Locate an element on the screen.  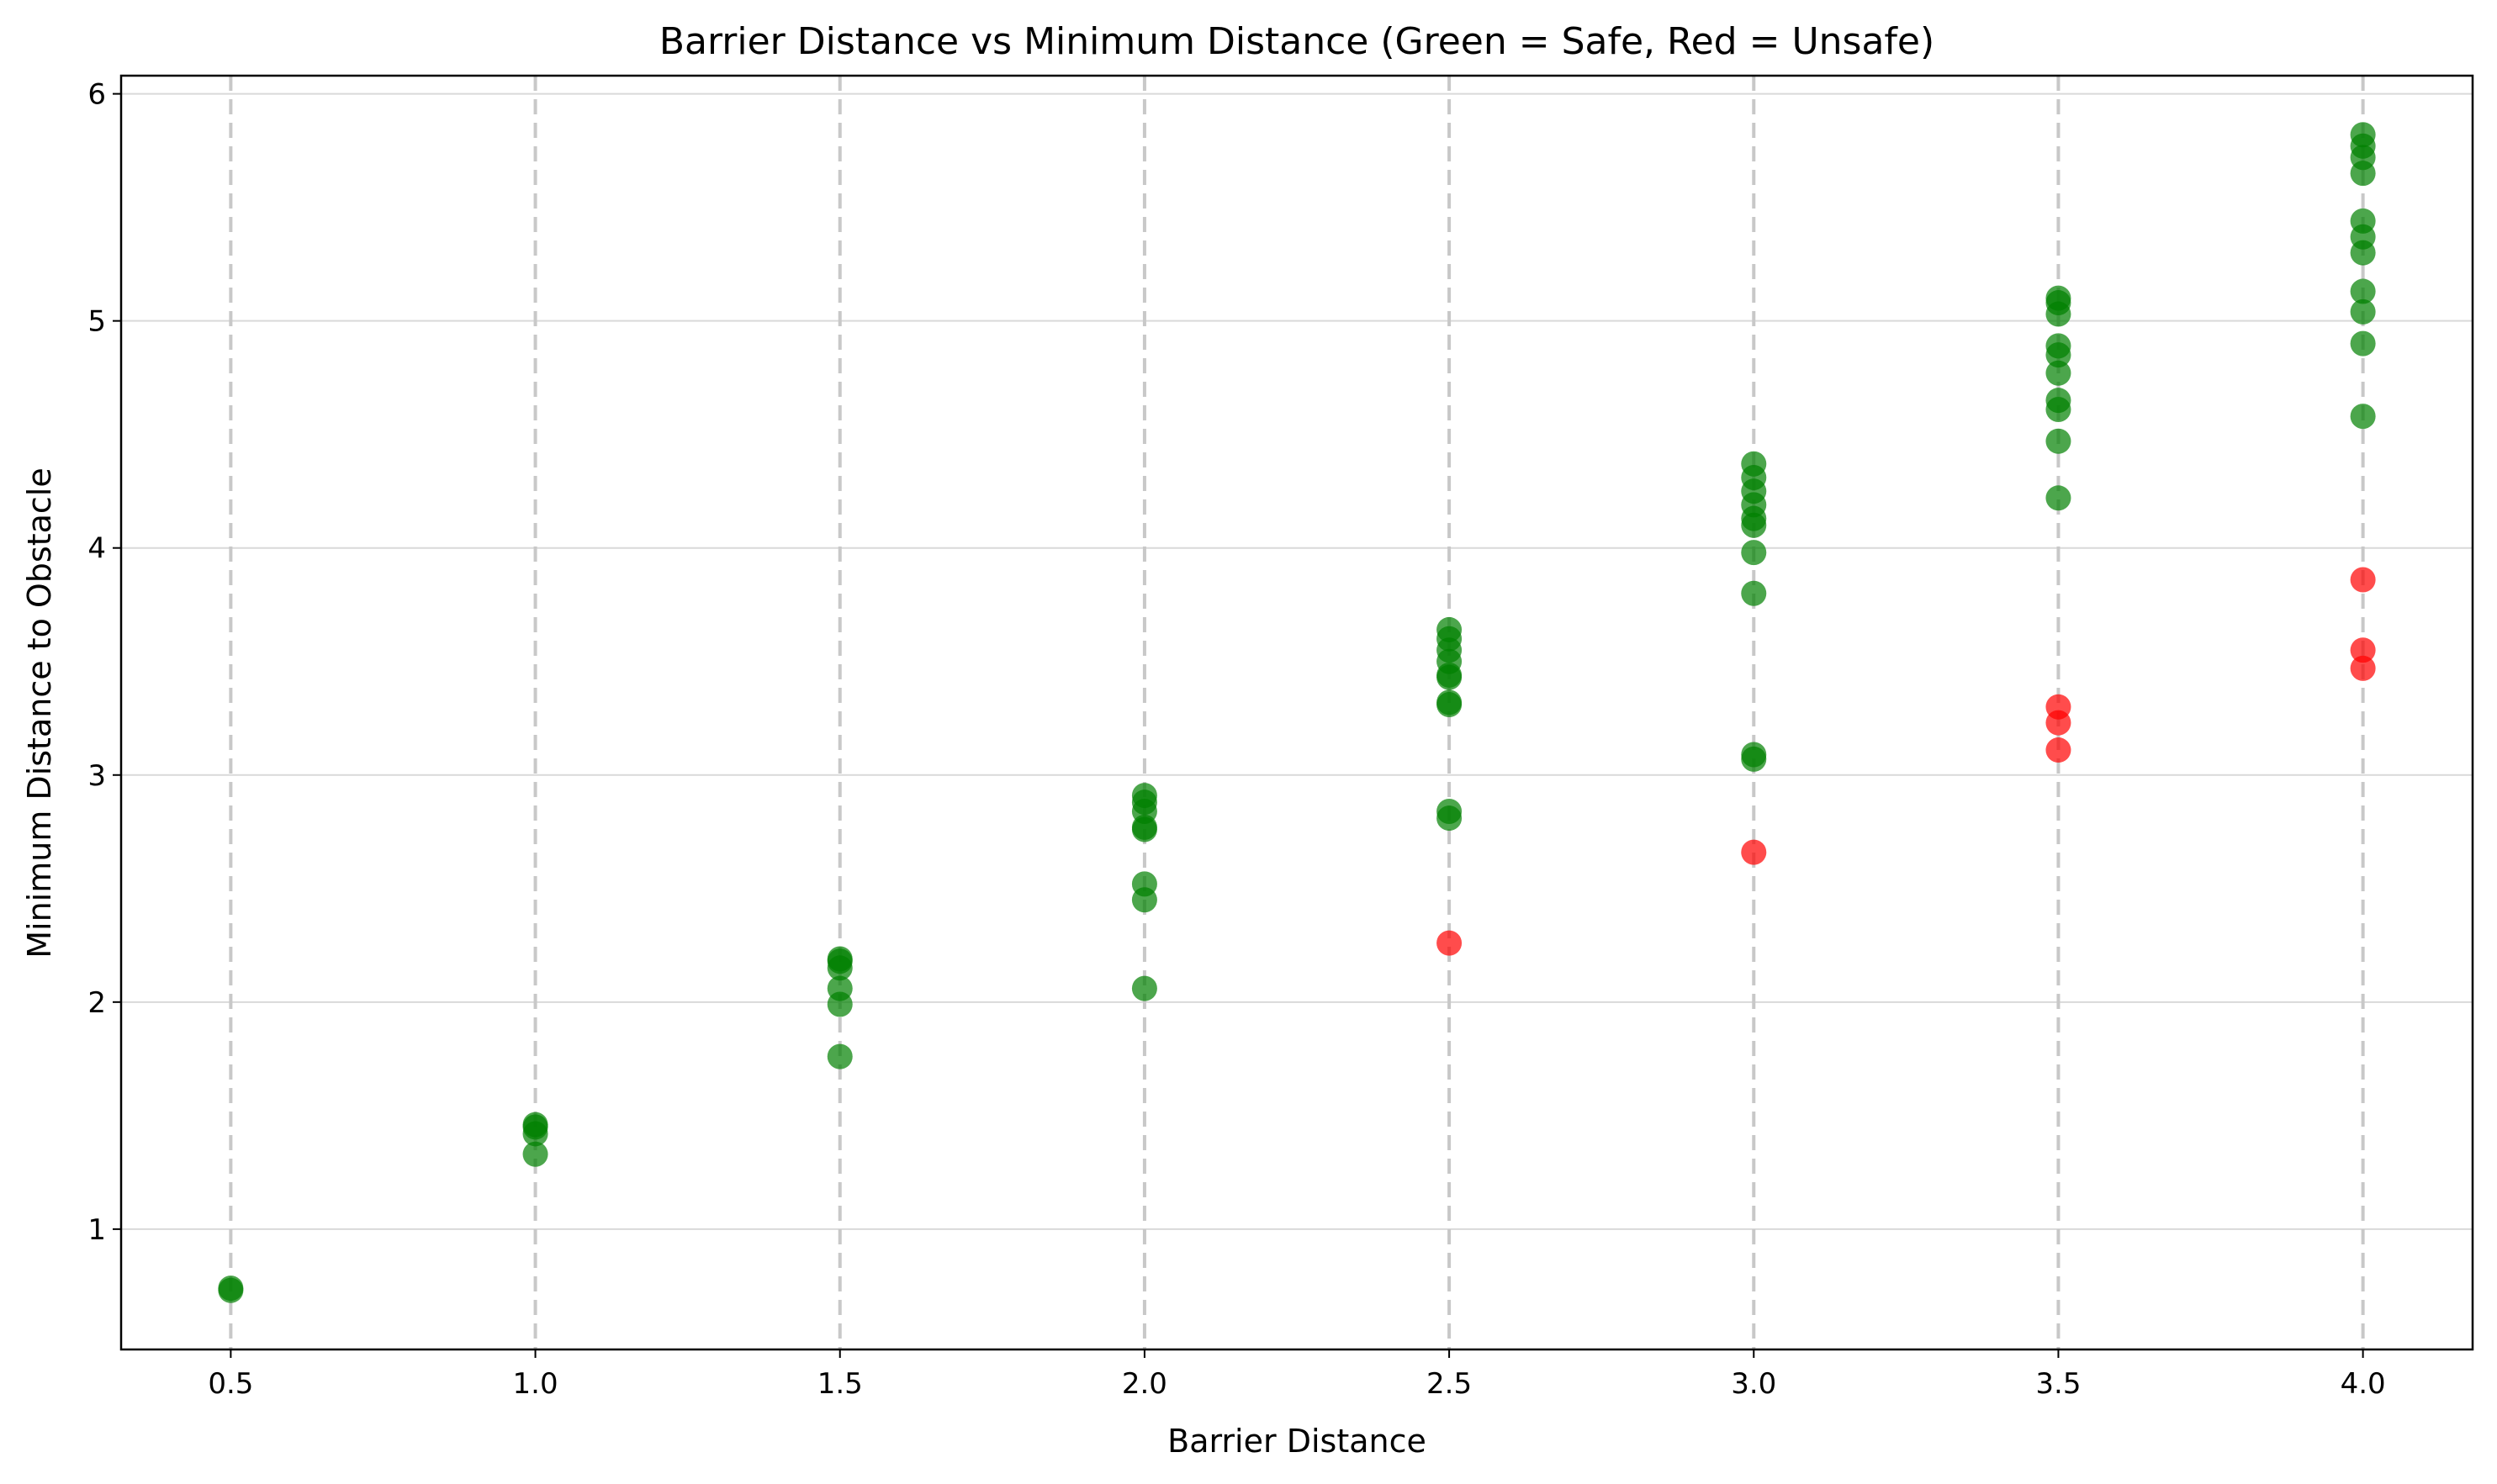
x-tick-label: 1.0 is located at coordinates (535, 1384).